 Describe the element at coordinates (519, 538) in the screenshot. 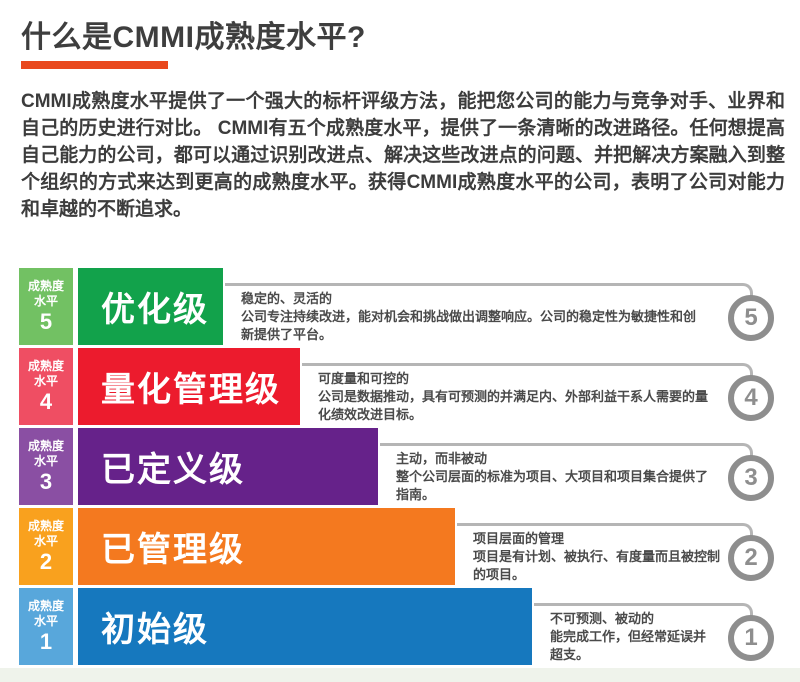

I see `level-description-headline: 项目层面的管理` at that location.